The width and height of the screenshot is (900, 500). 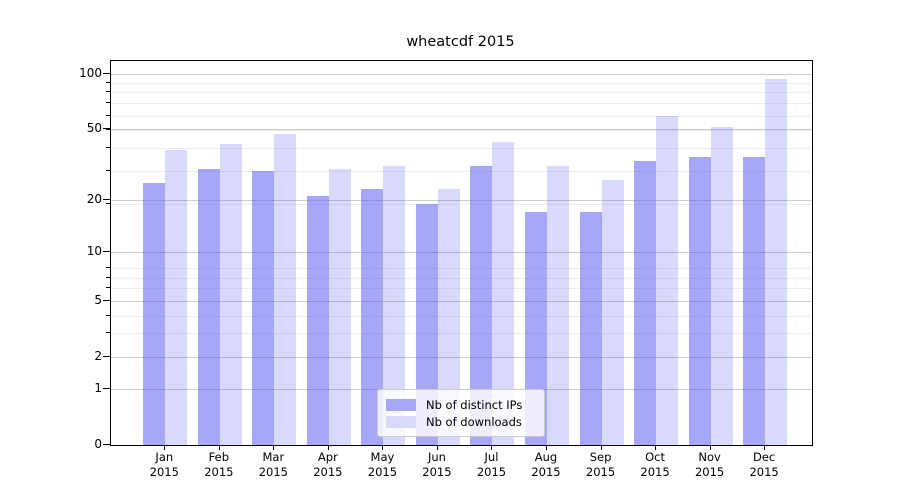 What do you see at coordinates (98, 388) in the screenshot?
I see `y-tick-label: 1` at bounding box center [98, 388].